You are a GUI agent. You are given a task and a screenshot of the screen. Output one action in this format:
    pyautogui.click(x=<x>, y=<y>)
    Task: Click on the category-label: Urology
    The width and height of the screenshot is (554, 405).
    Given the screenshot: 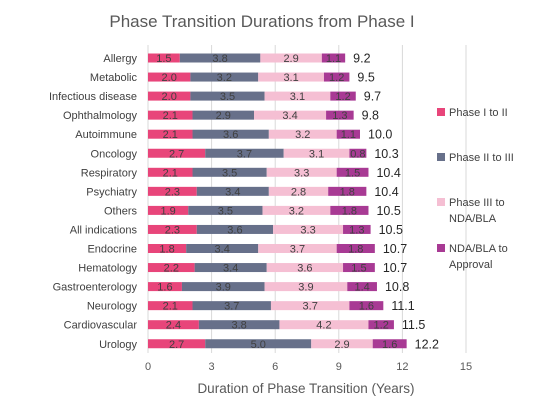 What is the action you would take?
    pyautogui.click(x=118, y=345)
    